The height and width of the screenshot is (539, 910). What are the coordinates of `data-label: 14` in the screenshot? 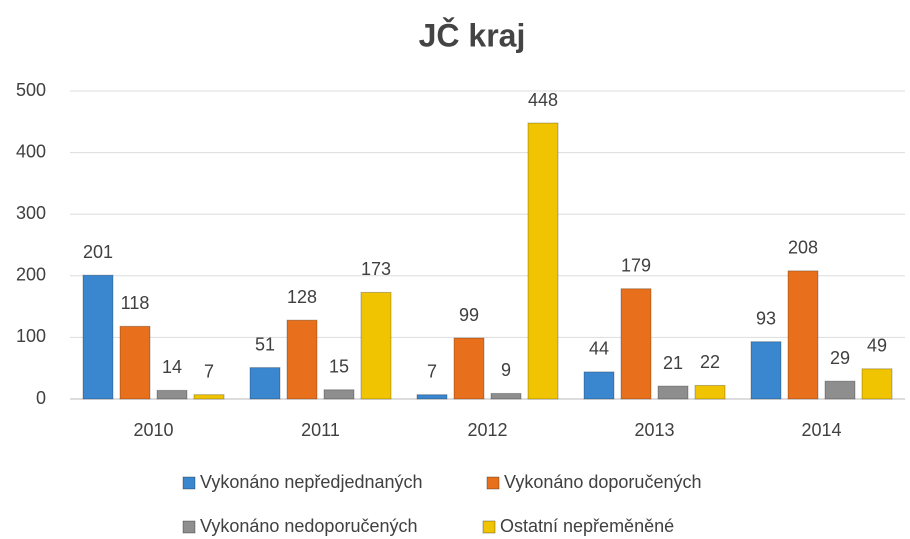 It's located at (172, 367).